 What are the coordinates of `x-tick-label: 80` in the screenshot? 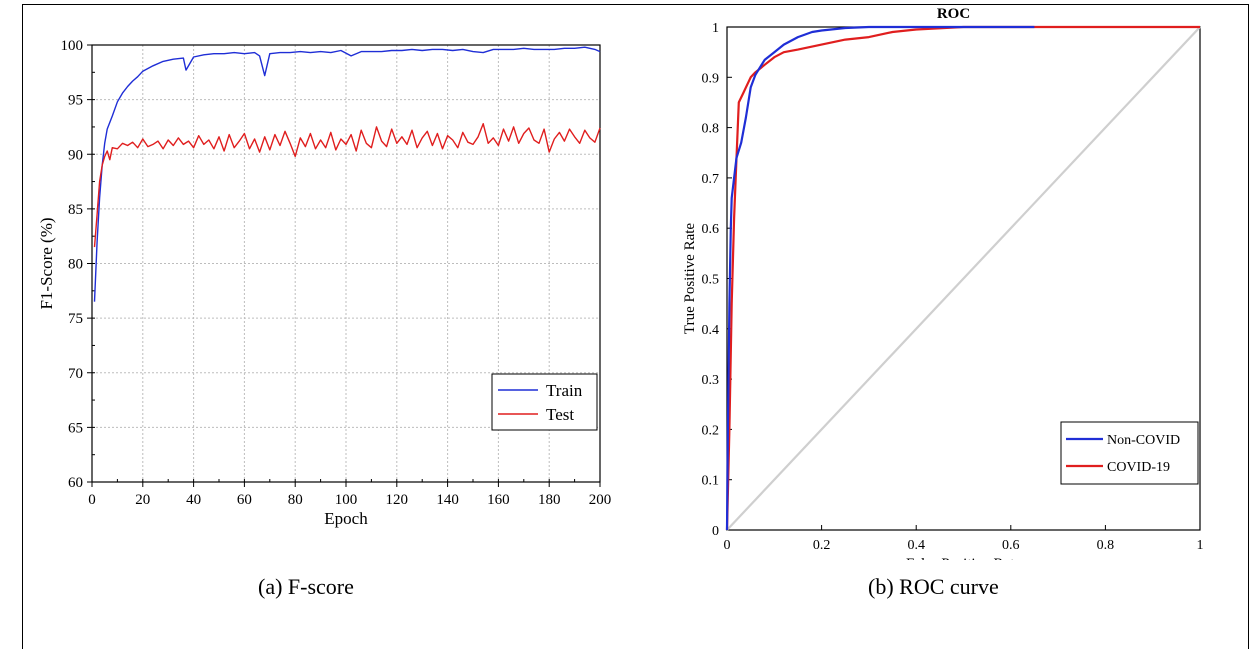 It's located at (295, 500).